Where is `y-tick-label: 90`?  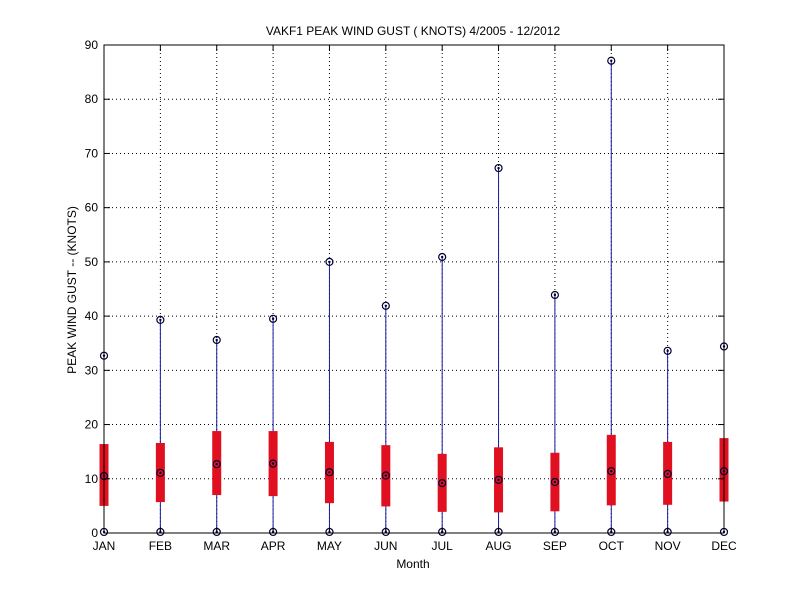
y-tick-label: 90 is located at coordinates (92, 45).